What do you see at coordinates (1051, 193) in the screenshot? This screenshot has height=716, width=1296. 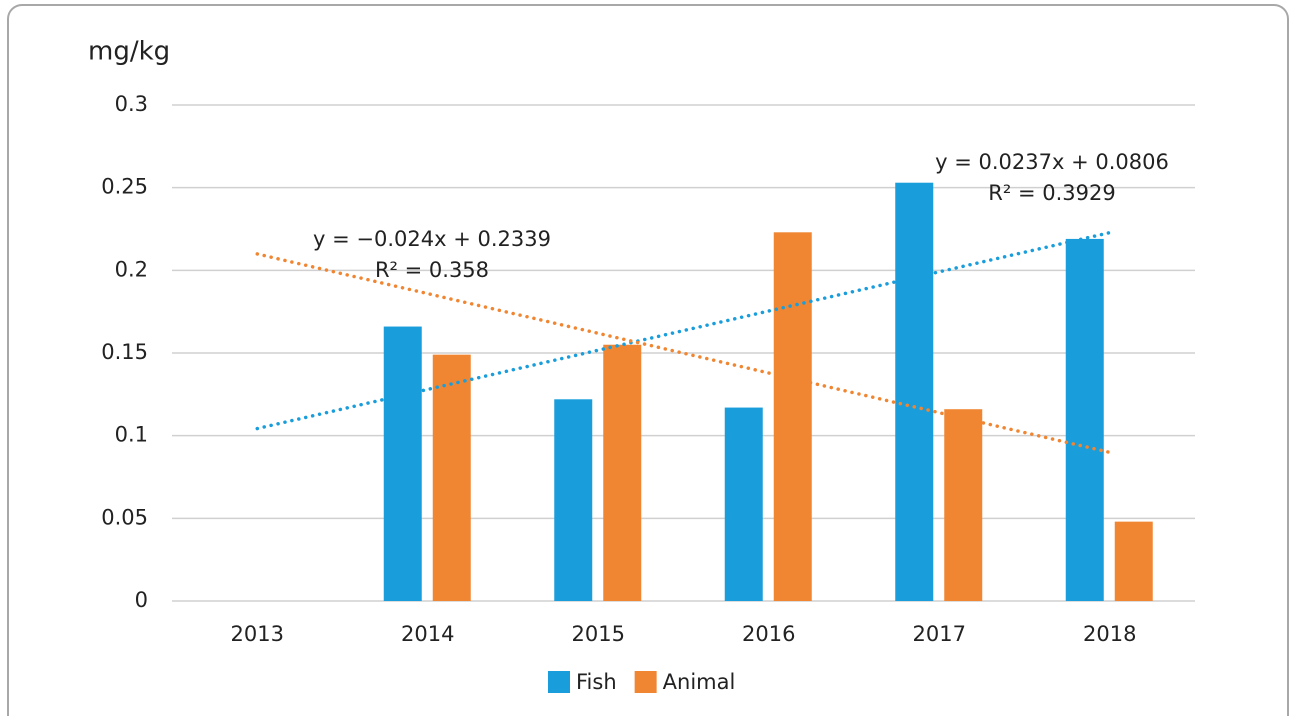 I see `trendline-r2: R² = 0.3929` at bounding box center [1051, 193].